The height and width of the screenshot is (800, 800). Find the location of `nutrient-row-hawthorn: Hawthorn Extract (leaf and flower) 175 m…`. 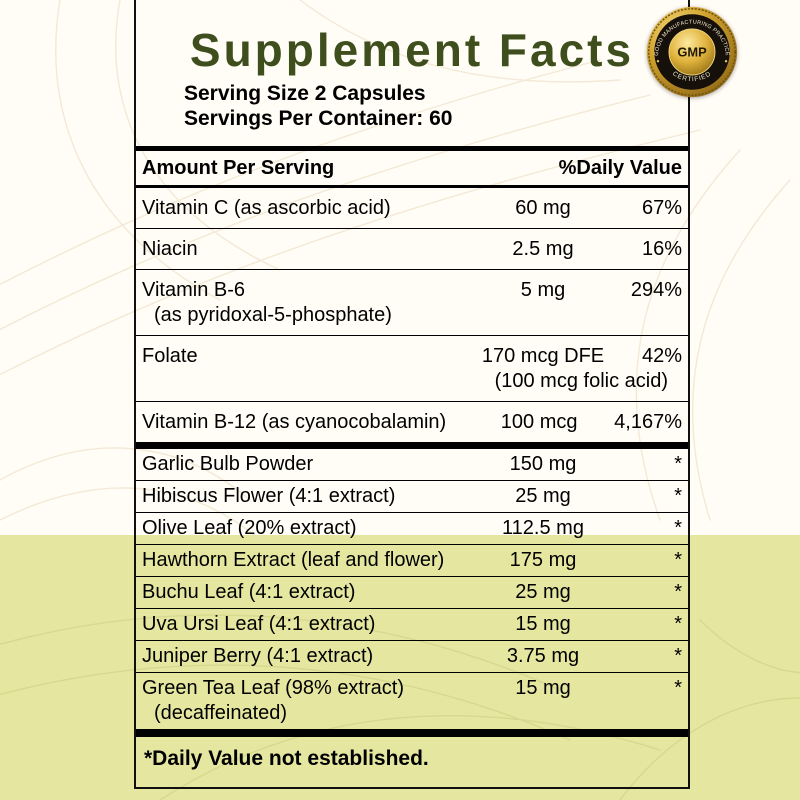

nutrient-row-hawthorn: Hawthorn Extract (leaf and flower) 175 m… is located at coordinates (412, 561).